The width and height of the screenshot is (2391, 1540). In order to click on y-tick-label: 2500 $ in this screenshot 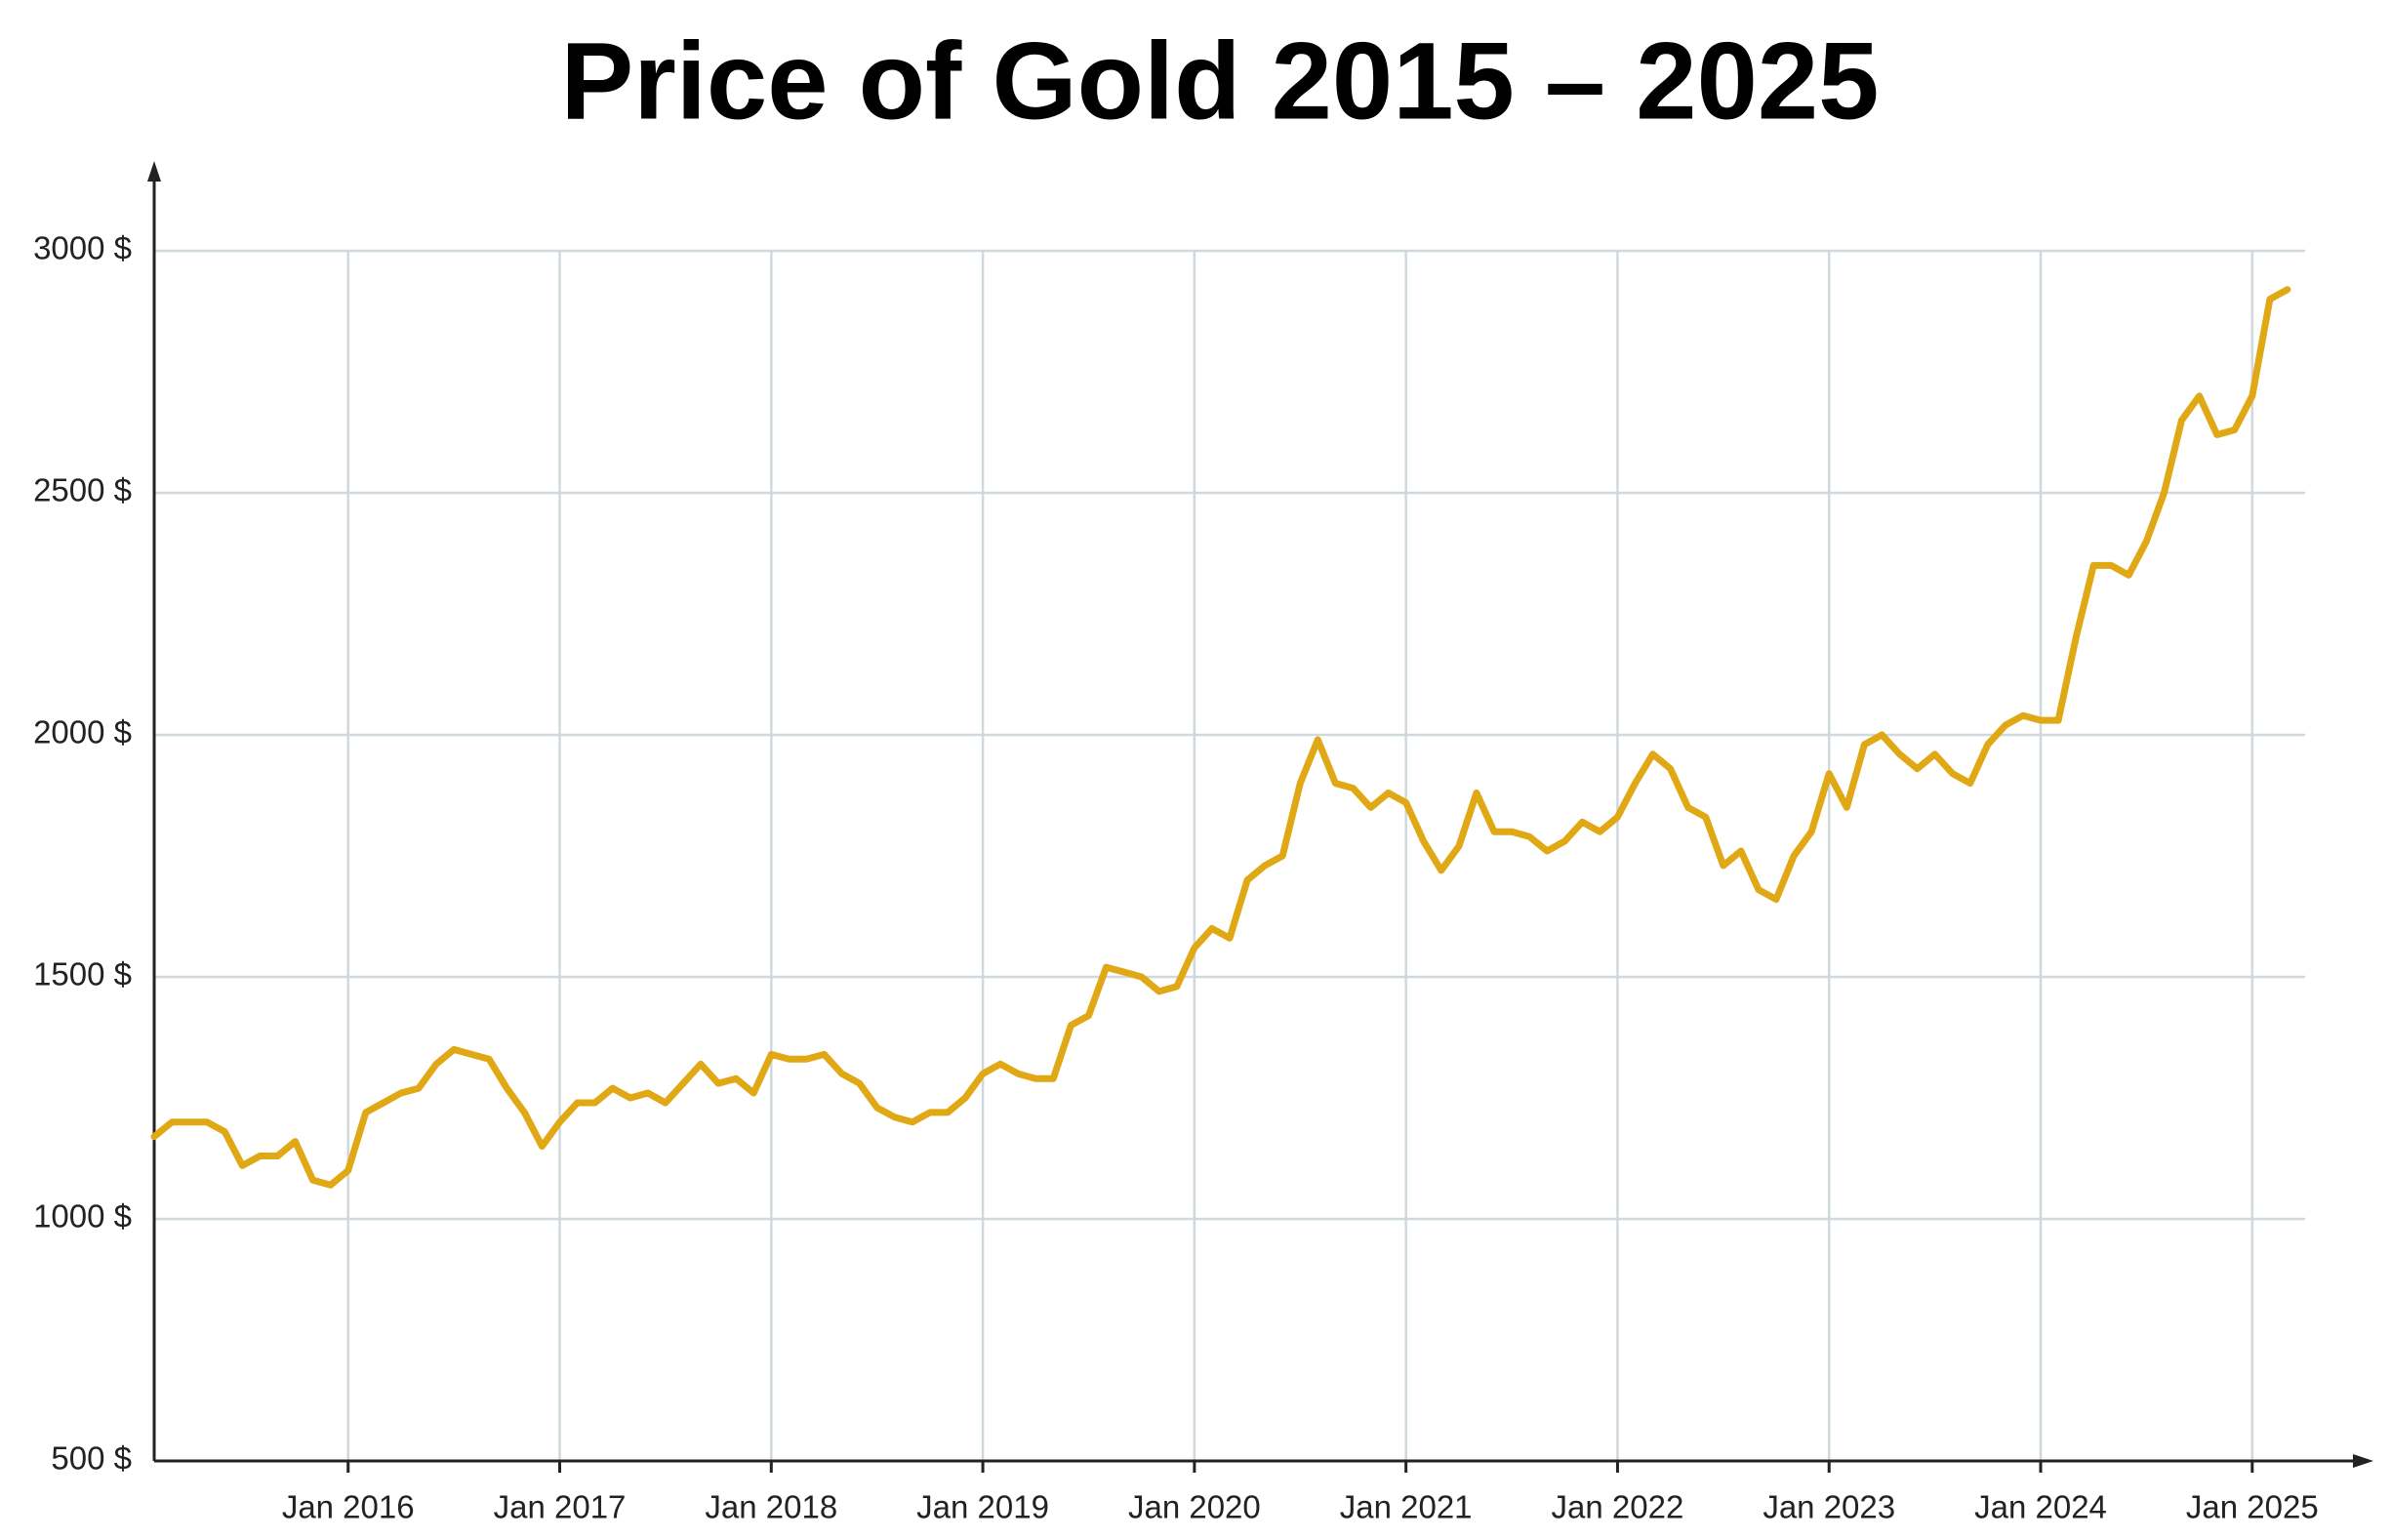, I will do `click(82, 490)`.